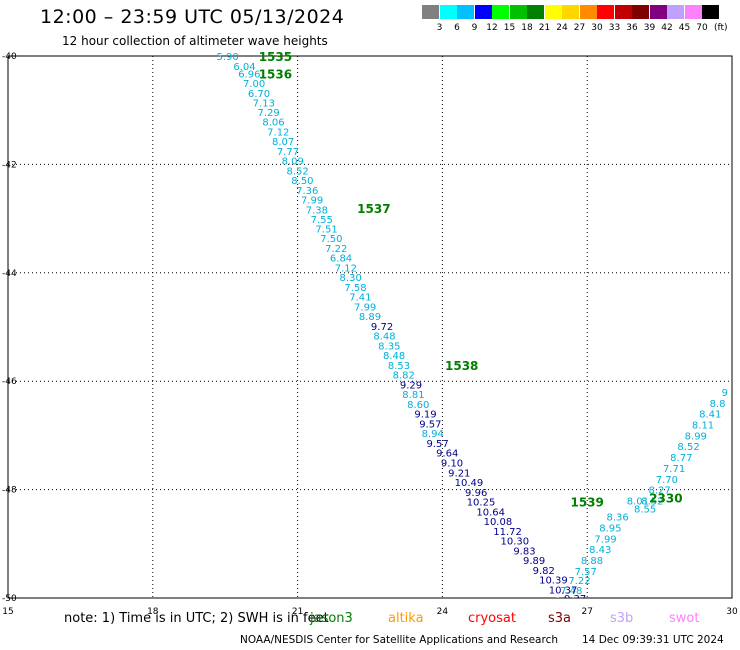 The width and height of the screenshot is (740, 650). Describe the element at coordinates (586, 503) in the screenshot. I see `pass-id-label: 1539` at that location.